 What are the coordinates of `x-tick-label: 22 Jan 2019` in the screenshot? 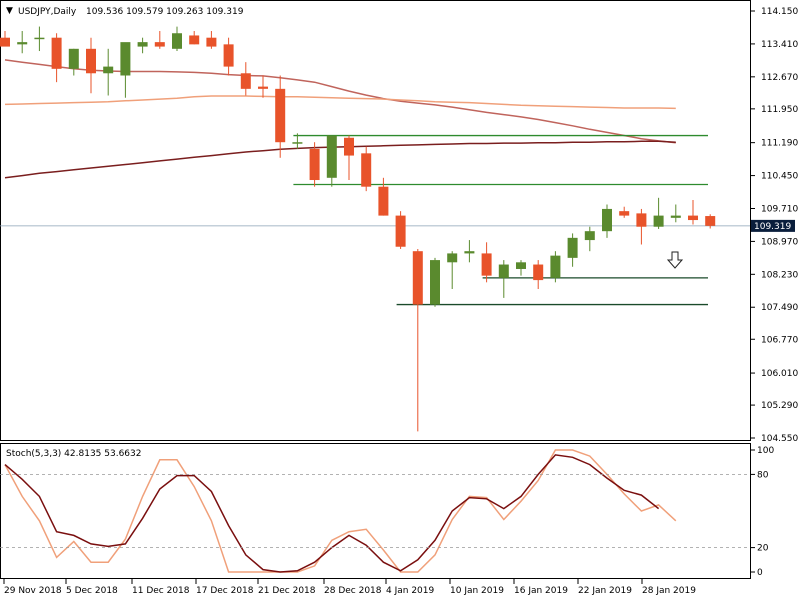 It's located at (605, 591).